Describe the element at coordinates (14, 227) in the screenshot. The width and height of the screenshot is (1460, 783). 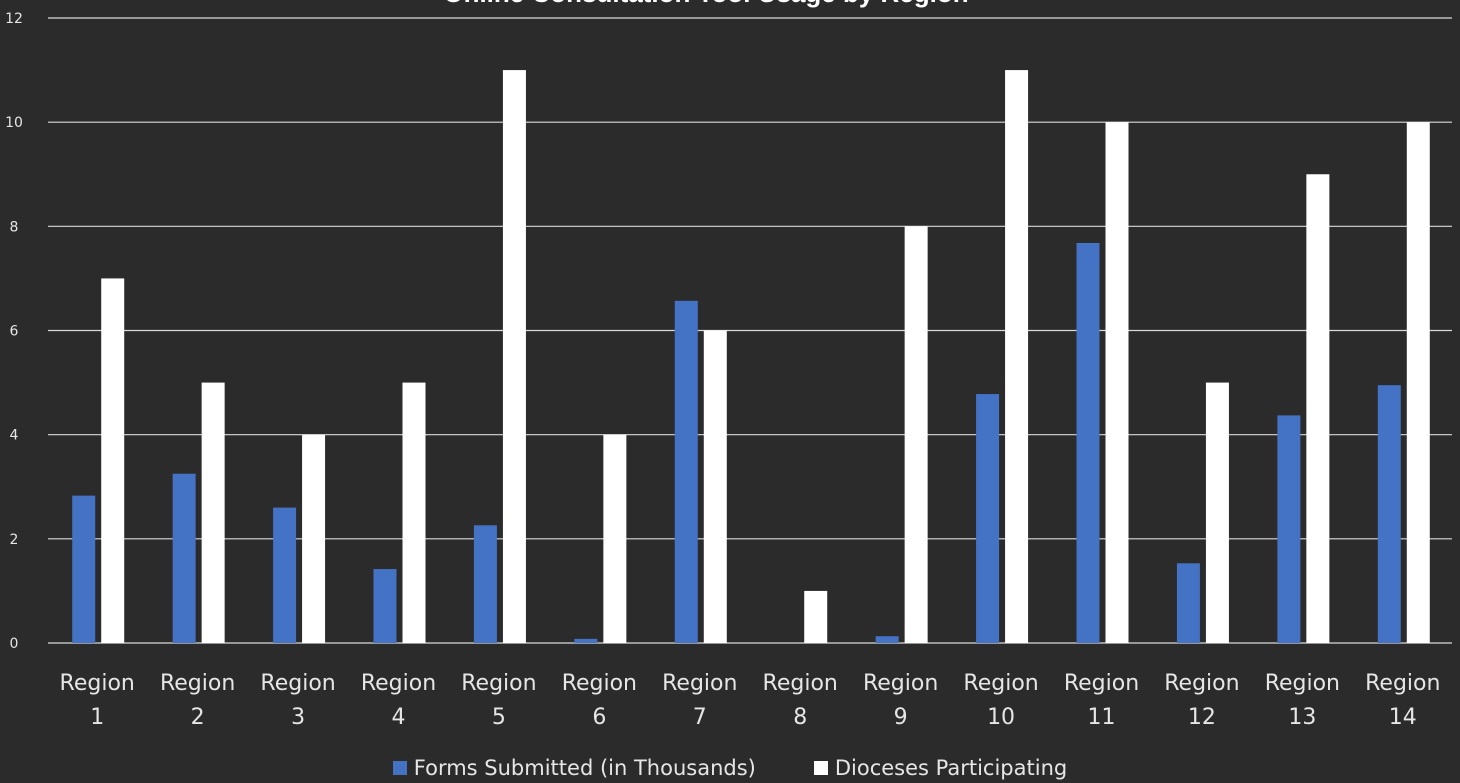
I see `y-tick-label: 8` at that location.